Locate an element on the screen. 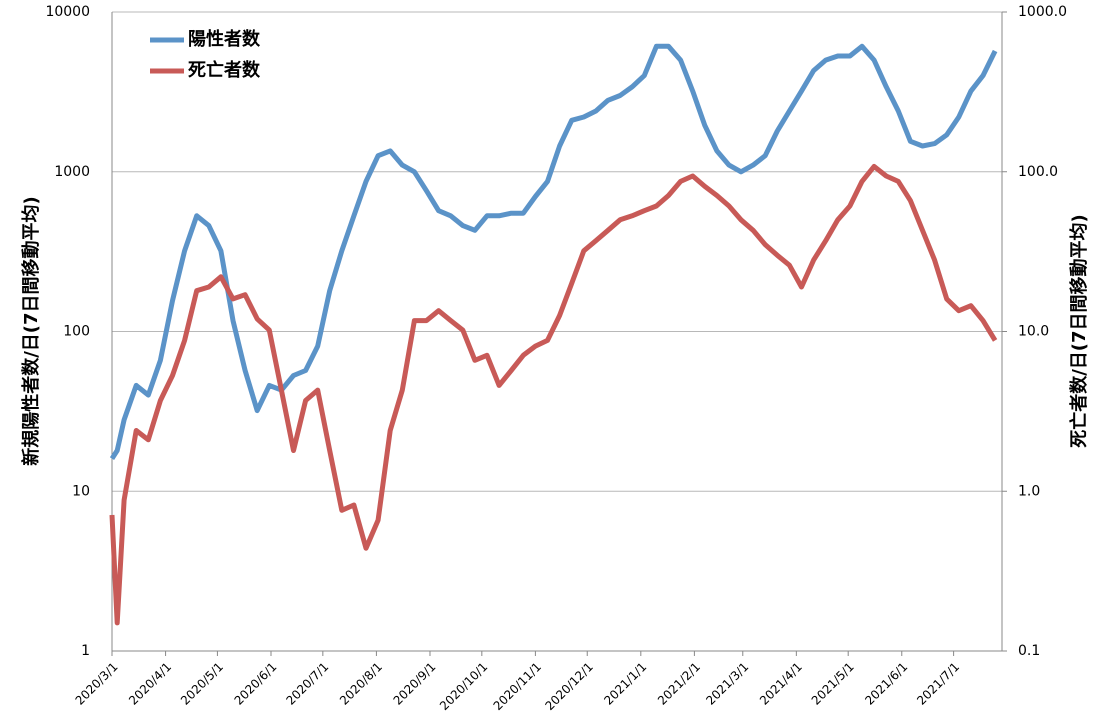 The height and width of the screenshot is (719, 1101). y-tick-label: 10 is located at coordinates (81, 491).